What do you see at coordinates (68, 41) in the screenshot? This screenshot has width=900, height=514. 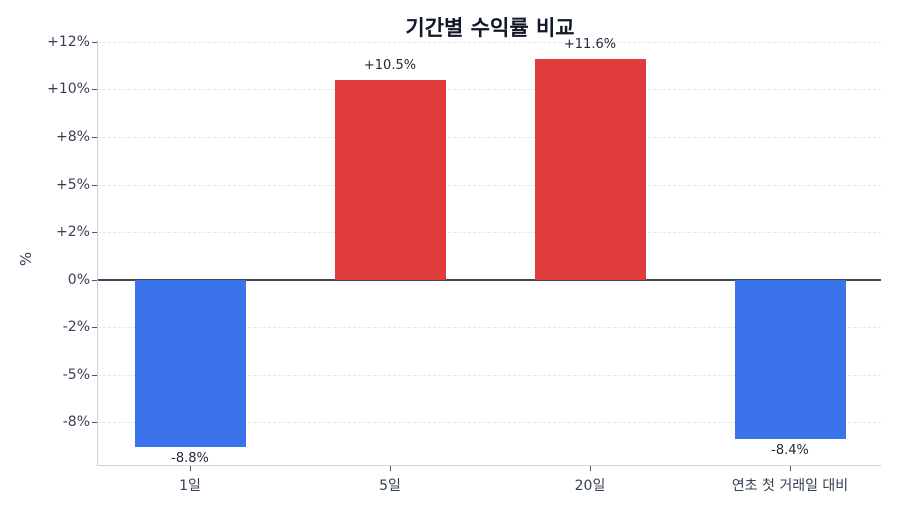 I see `y-tick-label: +12%` at bounding box center [68, 41].